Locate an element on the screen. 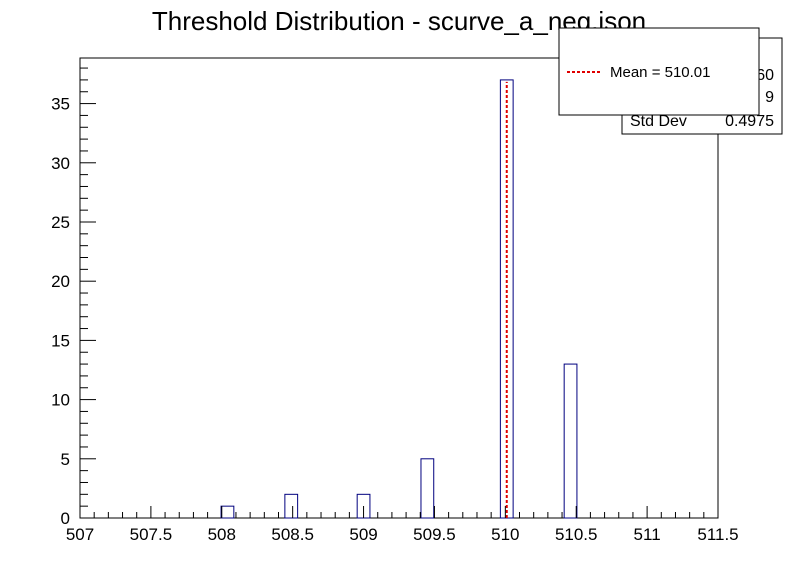  stats-mean-value: 9 is located at coordinates (769, 97).